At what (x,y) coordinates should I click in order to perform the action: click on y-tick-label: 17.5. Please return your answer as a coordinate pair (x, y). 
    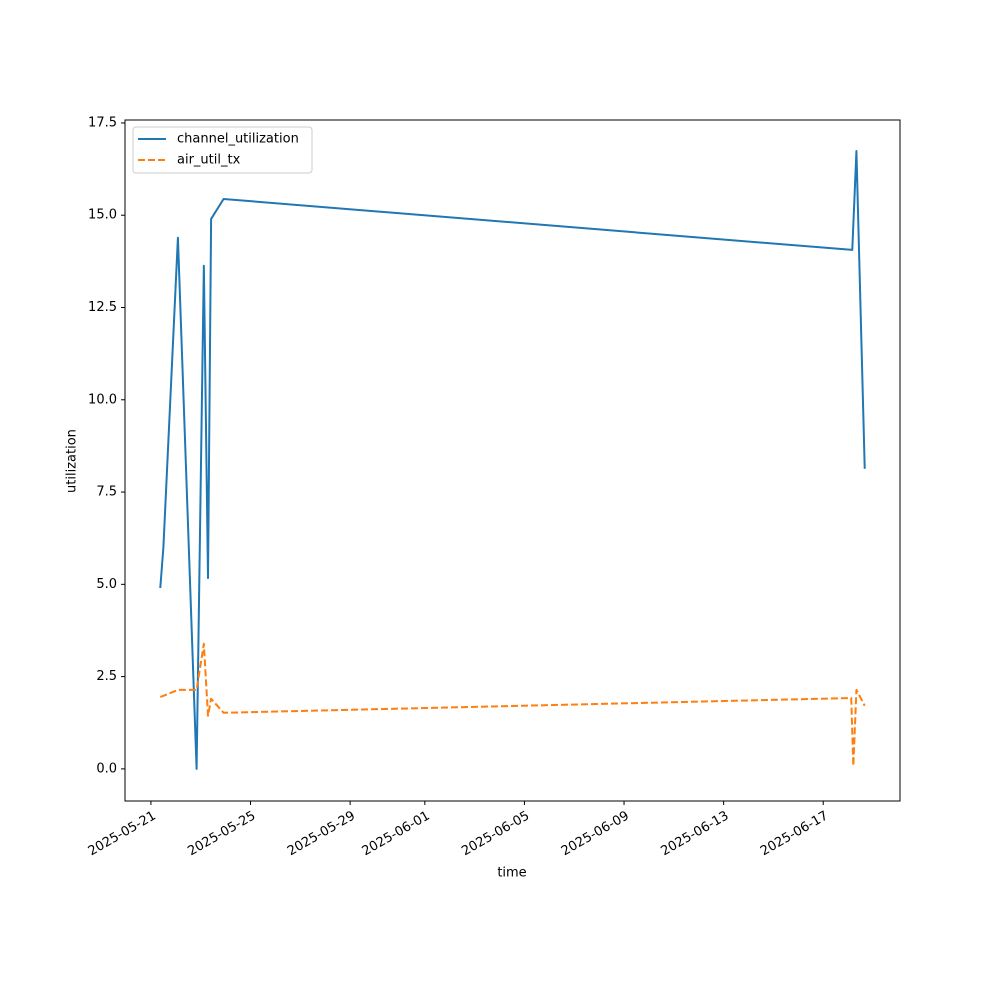
    Looking at the image, I should click on (102, 122).